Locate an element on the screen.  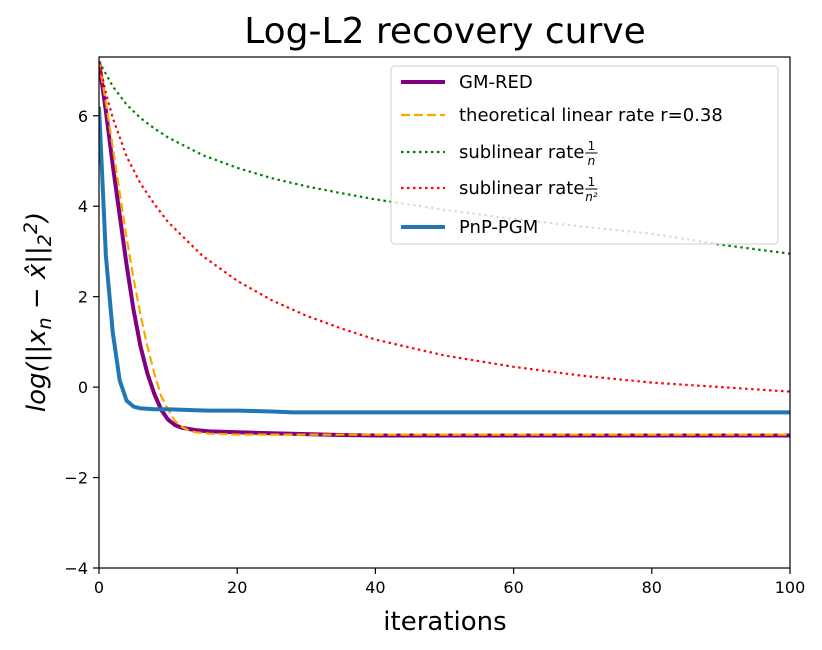
y-tick-label: 2 is located at coordinates (83, 297).